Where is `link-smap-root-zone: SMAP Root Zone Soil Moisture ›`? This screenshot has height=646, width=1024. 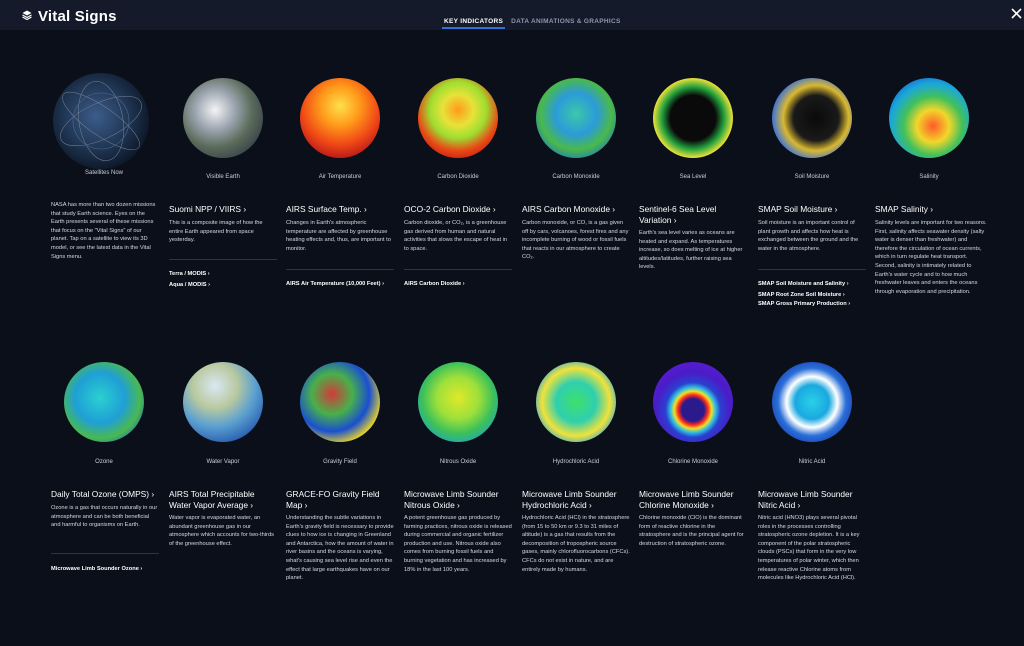 link-smap-root-zone: SMAP Root Zone Soil Moisture › is located at coordinates (801, 295).